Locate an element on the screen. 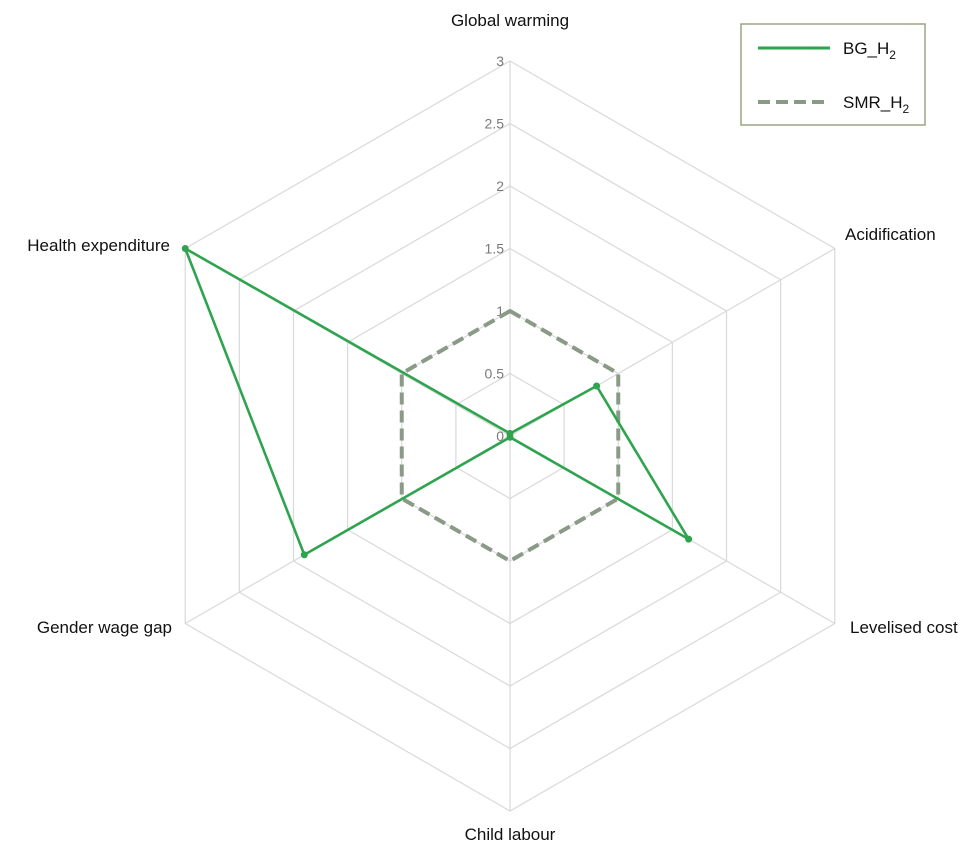 This screenshot has width=977, height=850. axis-label-acidification: Acidification is located at coordinates (890, 234).